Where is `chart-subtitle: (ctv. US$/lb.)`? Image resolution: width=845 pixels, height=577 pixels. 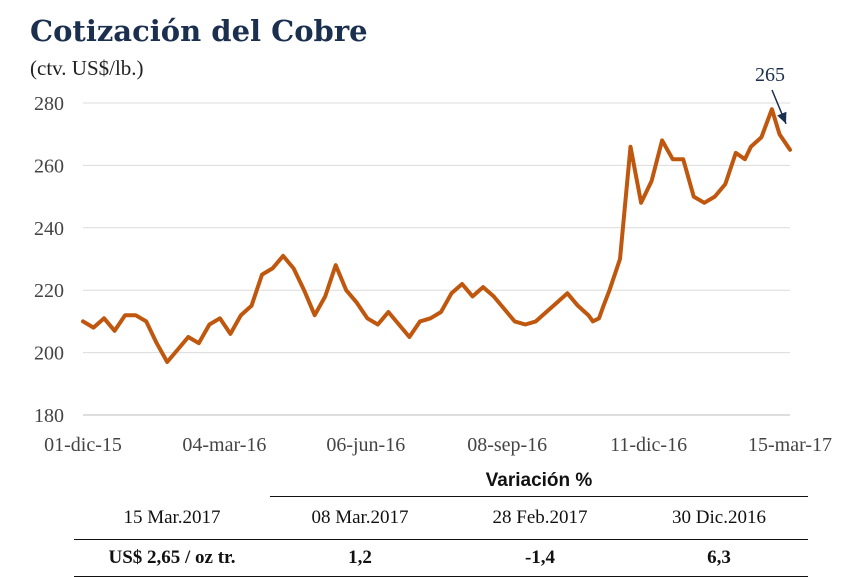
chart-subtitle: (ctv. US$/lb.) is located at coordinates (87, 68).